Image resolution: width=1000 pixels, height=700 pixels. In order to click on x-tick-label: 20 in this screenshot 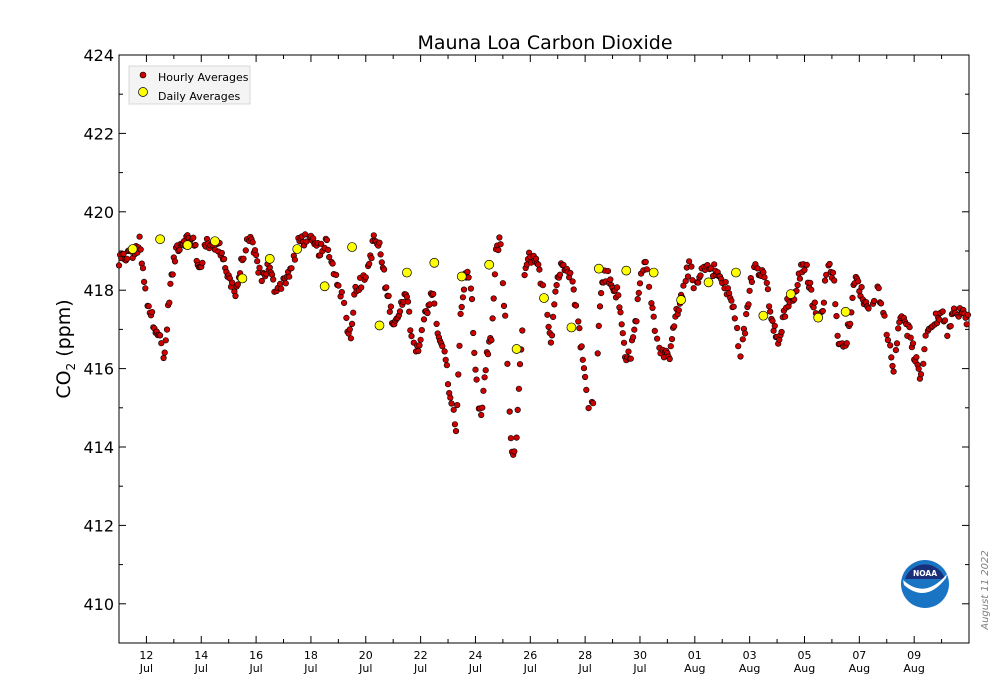, I will do `click(366, 655)`.